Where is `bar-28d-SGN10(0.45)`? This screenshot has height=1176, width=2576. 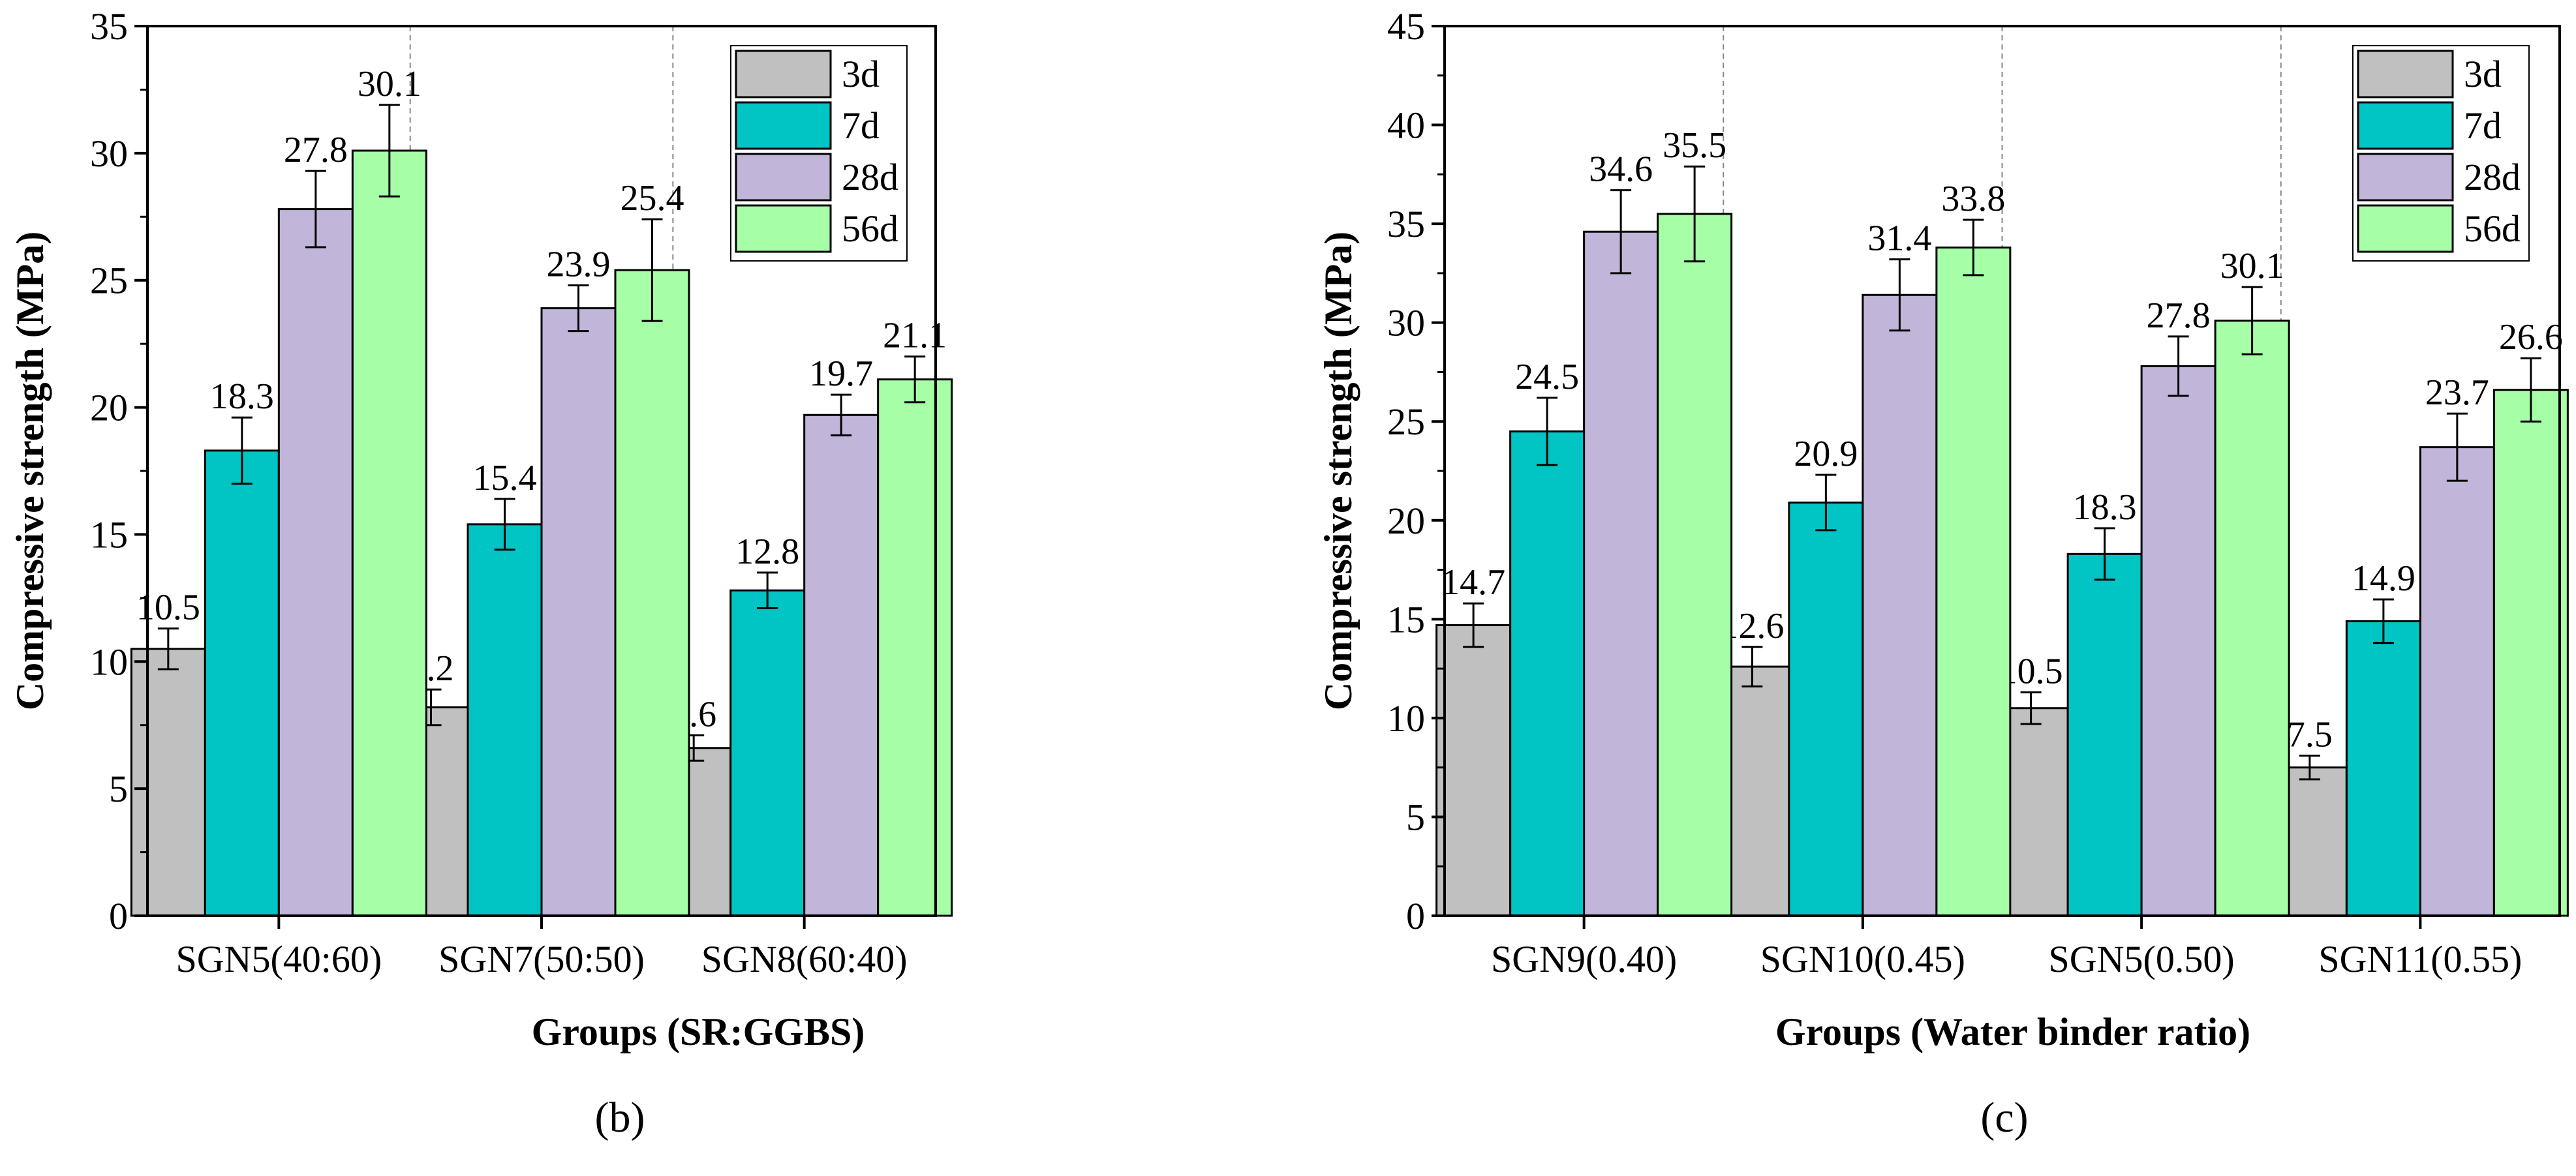 bar-28d-SGN10(0.45) is located at coordinates (1900, 605).